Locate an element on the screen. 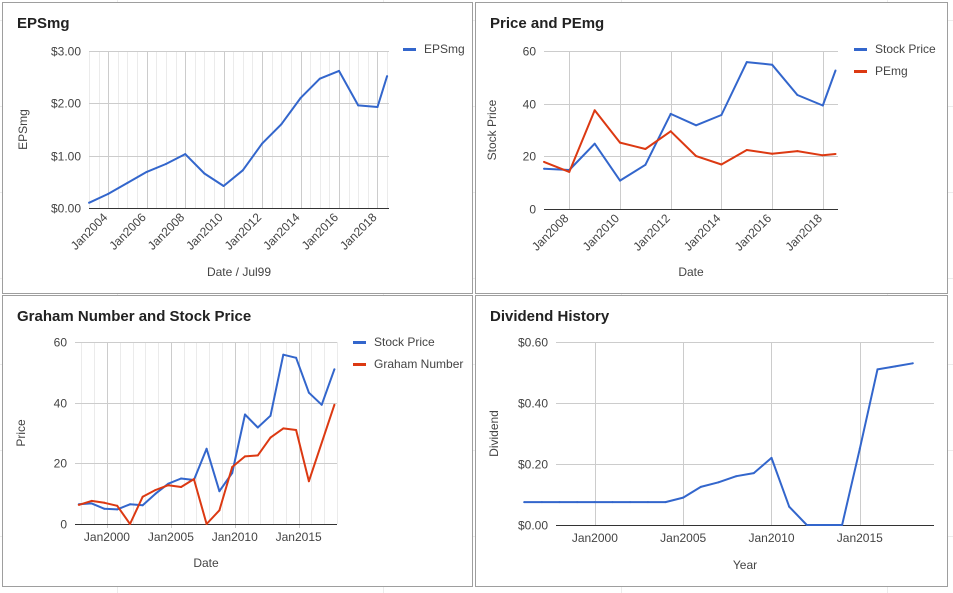 Image resolution: width=953 pixels, height=593 pixels. x-tick-label: Jan2000 is located at coordinates (595, 538).